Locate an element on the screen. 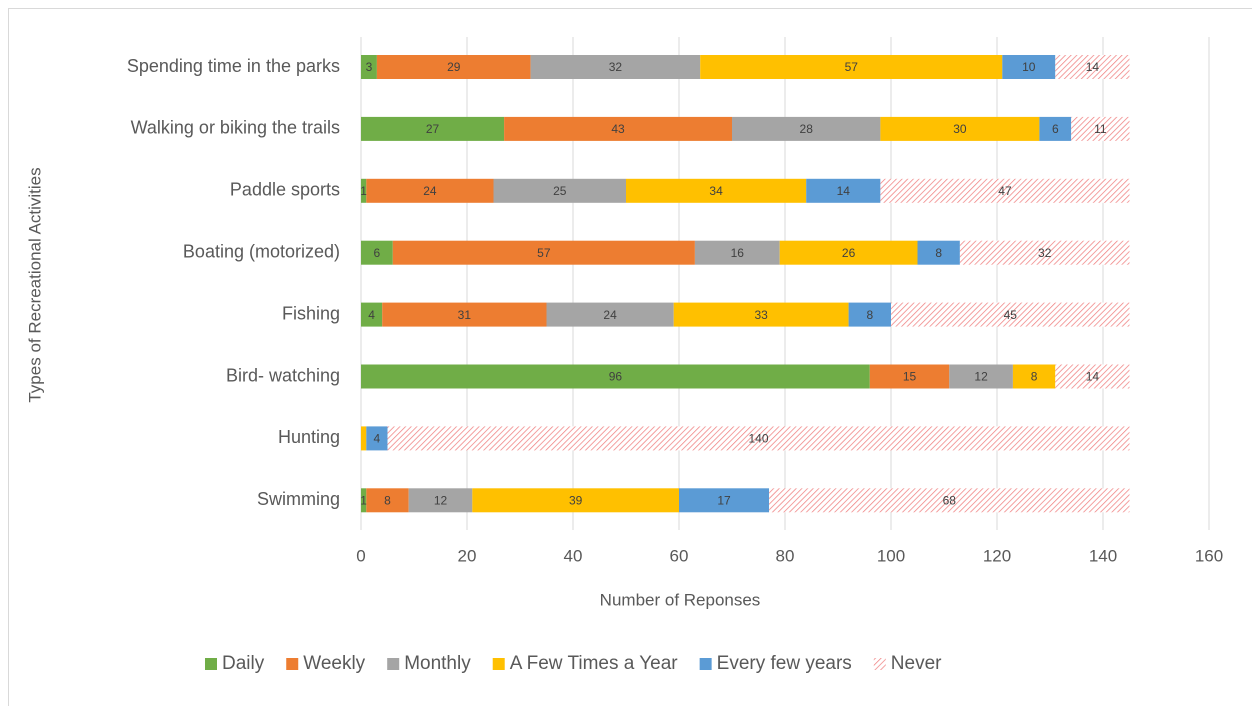 Image resolution: width=1252 pixels, height=706 pixels. x-tick-label: 120 is located at coordinates (997, 555).